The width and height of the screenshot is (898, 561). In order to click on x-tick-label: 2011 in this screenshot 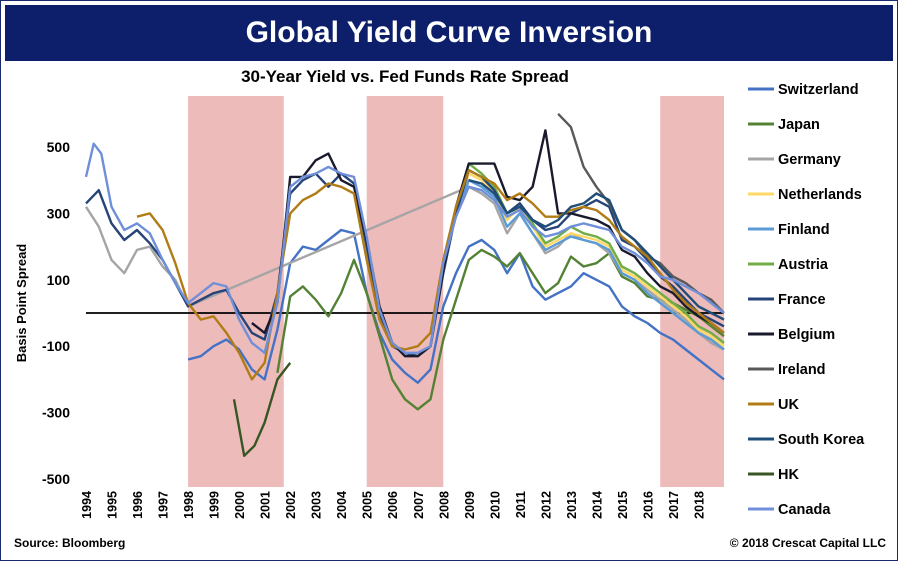, I will do `click(521, 504)`.